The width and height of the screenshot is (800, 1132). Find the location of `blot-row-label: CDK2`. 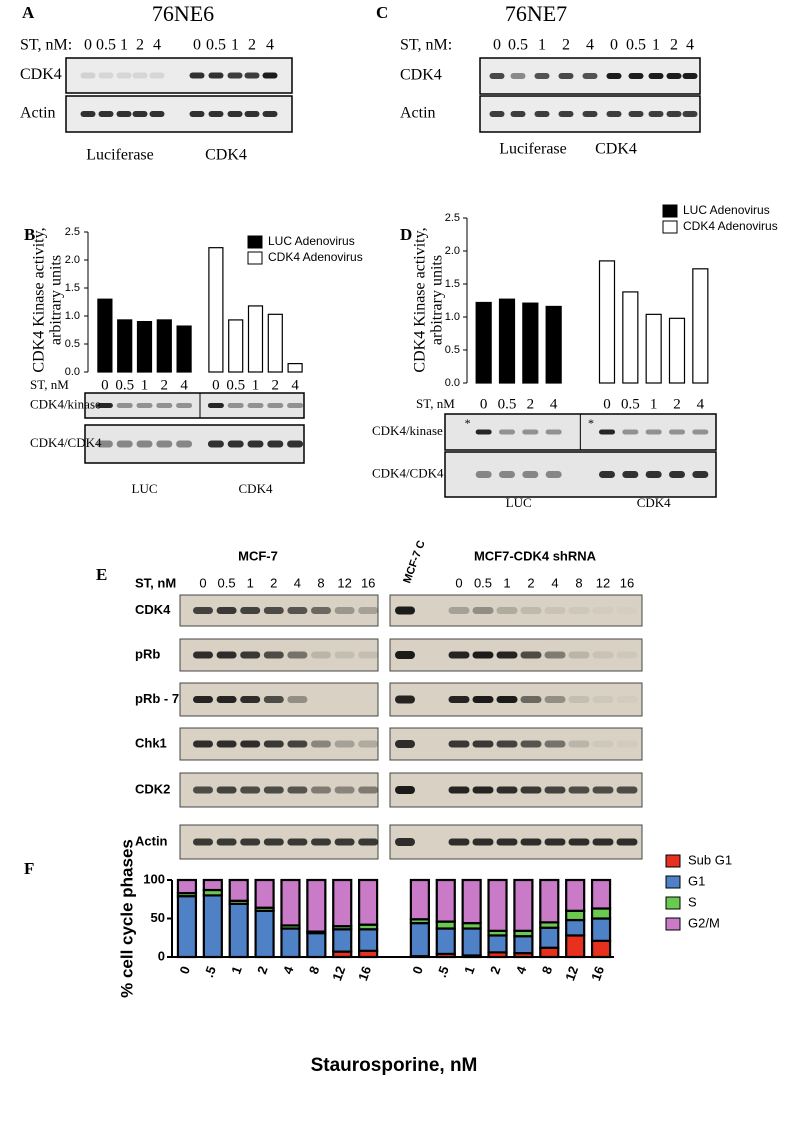

blot-row-label: CDK2 is located at coordinates (152, 788).